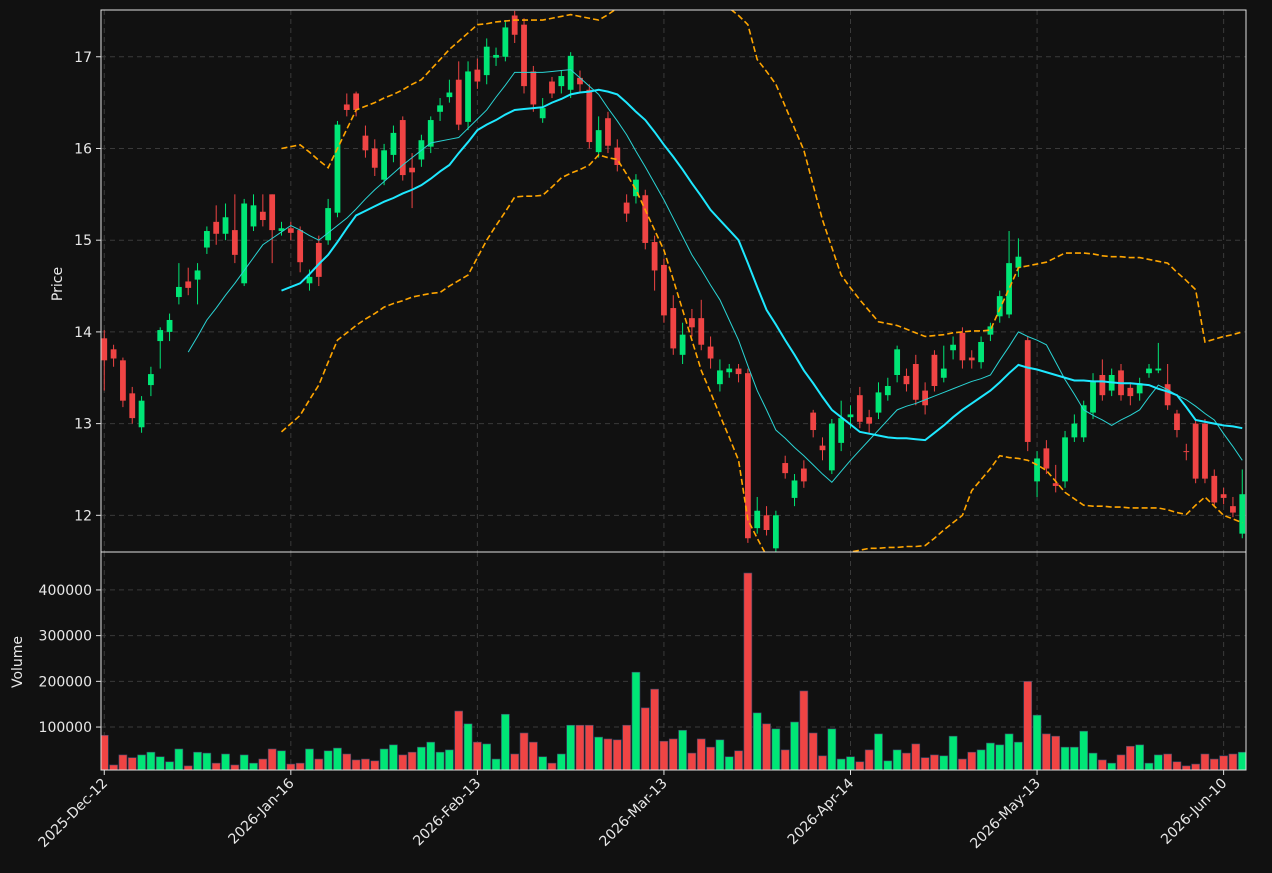 Image resolution: width=1272 pixels, height=873 pixels. What do you see at coordinates (83, 149) in the screenshot?
I see `y-tick-label: 16` at bounding box center [83, 149].